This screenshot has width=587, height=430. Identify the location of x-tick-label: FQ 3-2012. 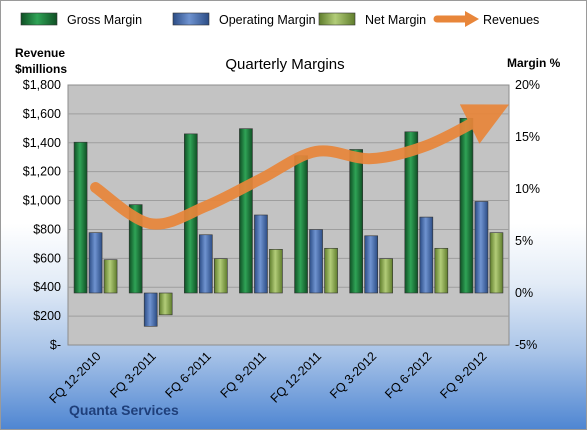
(353, 375).